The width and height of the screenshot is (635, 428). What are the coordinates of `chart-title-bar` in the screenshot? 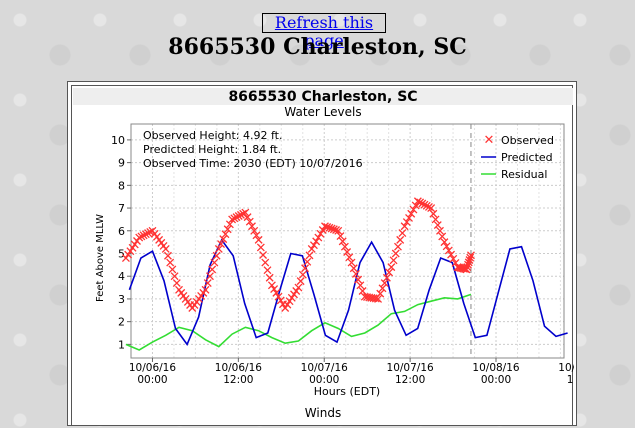 It's located at (323, 96).